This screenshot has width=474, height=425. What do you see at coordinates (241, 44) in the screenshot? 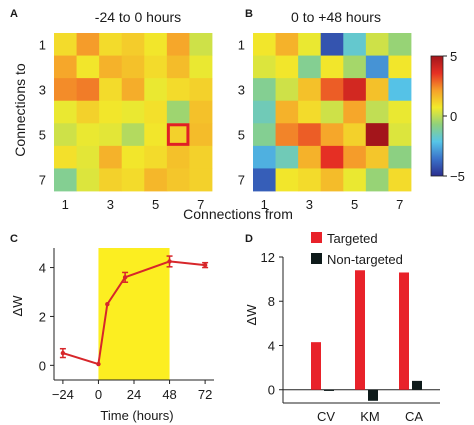
I see `y-tick-label: 1` at bounding box center [241, 44].